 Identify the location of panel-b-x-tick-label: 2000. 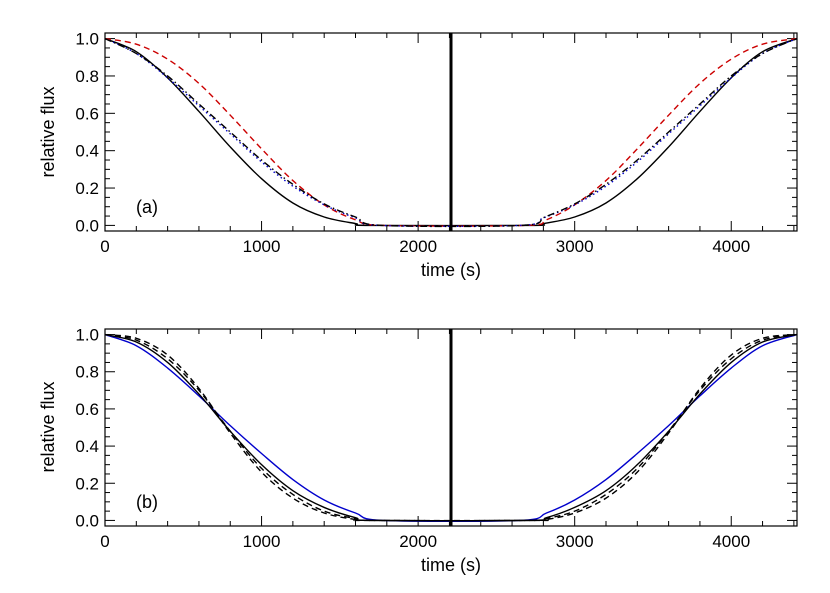
(418, 541).